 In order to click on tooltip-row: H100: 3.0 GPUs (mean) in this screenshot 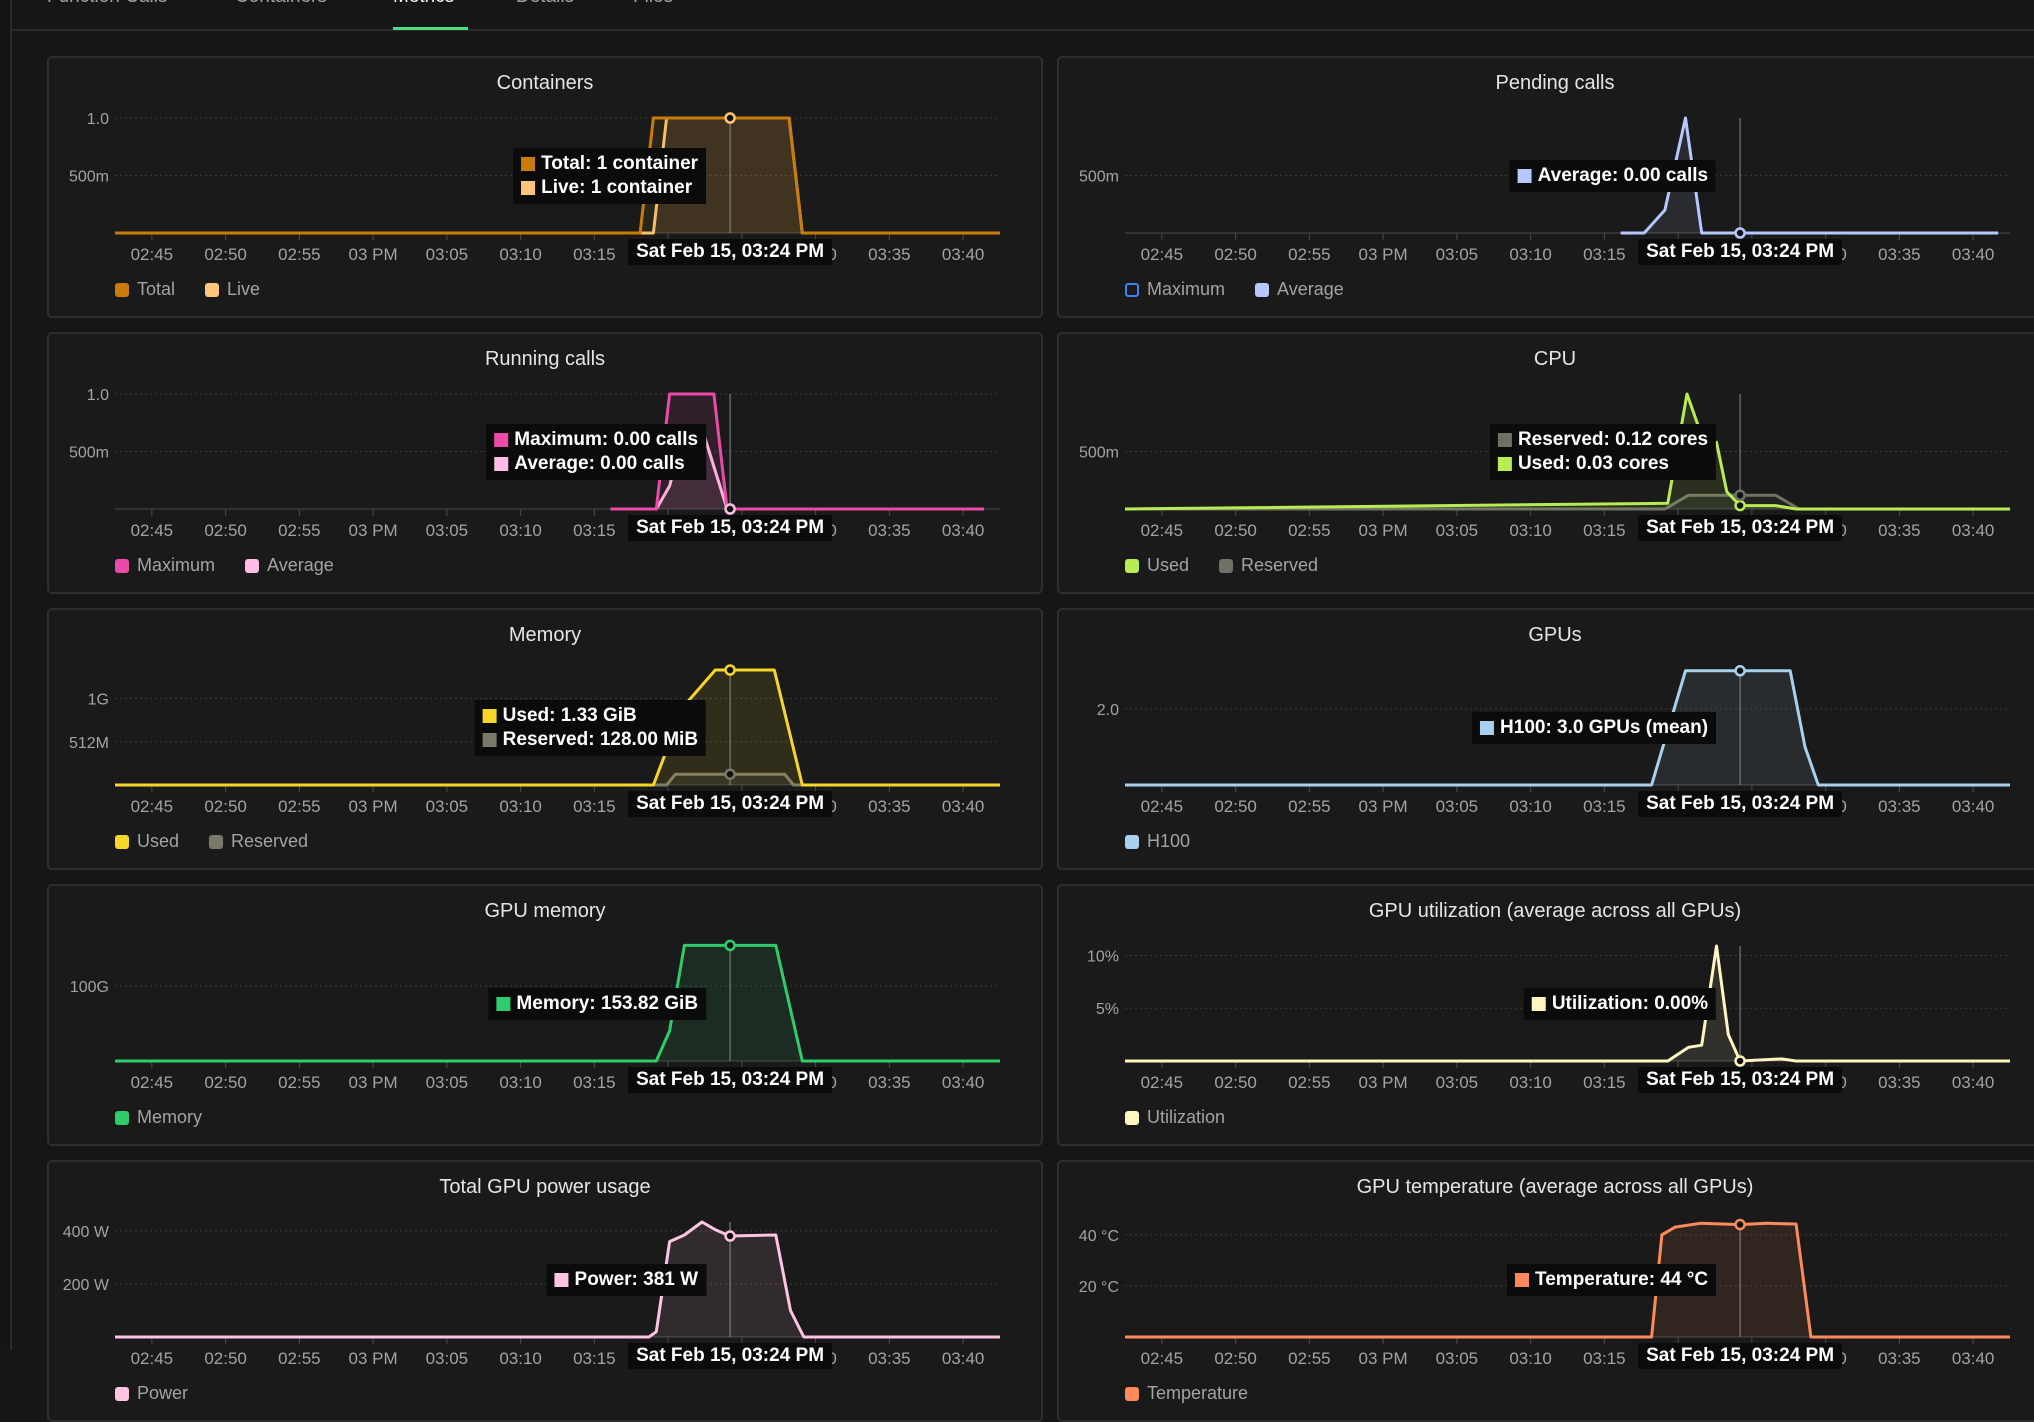, I will do `click(1594, 728)`.